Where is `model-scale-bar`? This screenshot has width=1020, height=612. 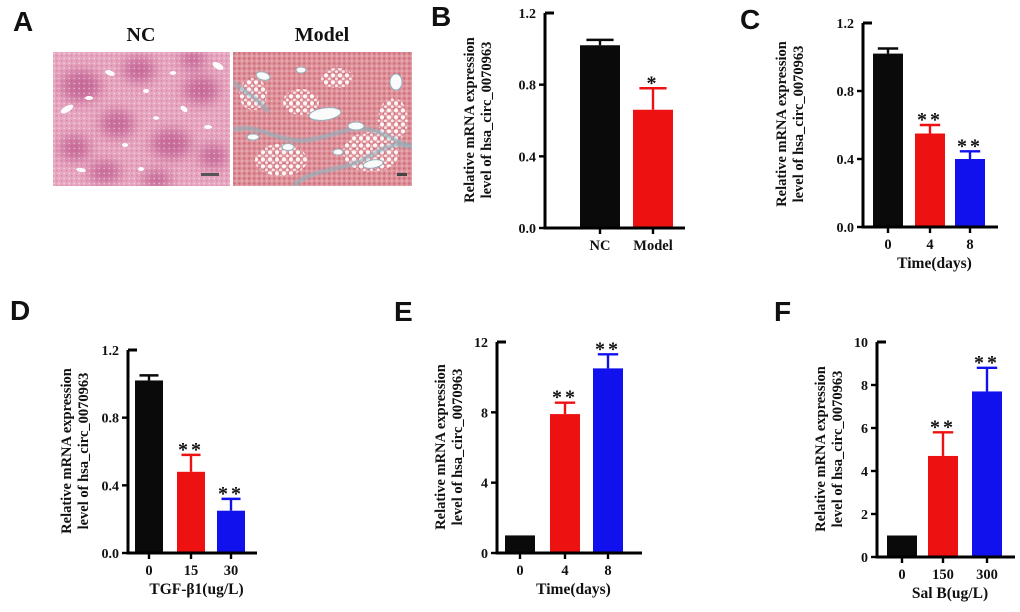
model-scale-bar is located at coordinates (402, 174).